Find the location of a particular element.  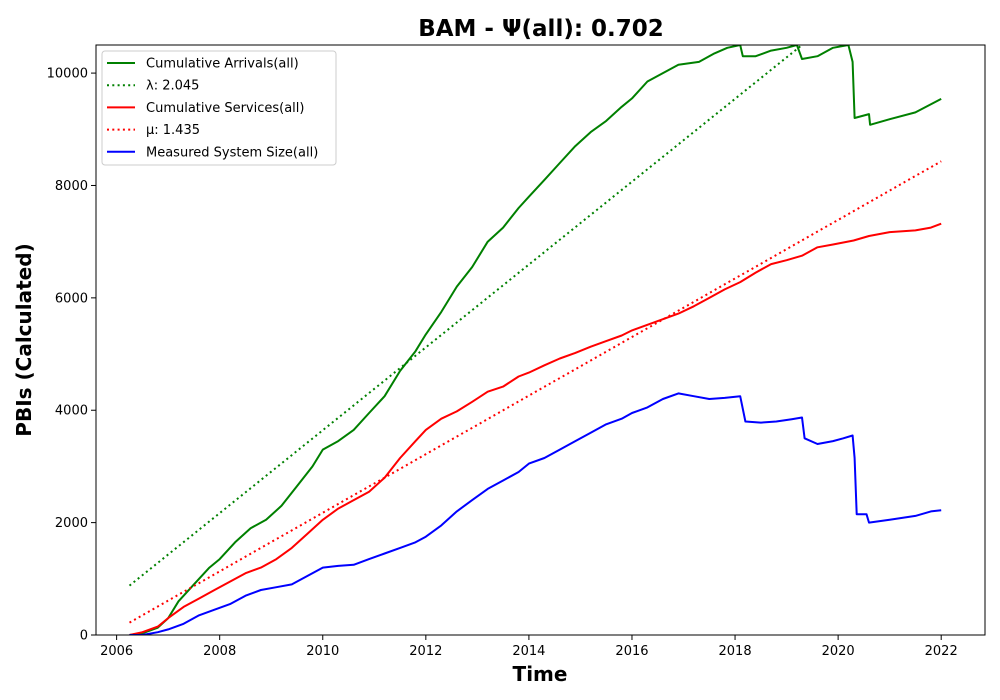

x-axis-label: Time is located at coordinates (540, 674).